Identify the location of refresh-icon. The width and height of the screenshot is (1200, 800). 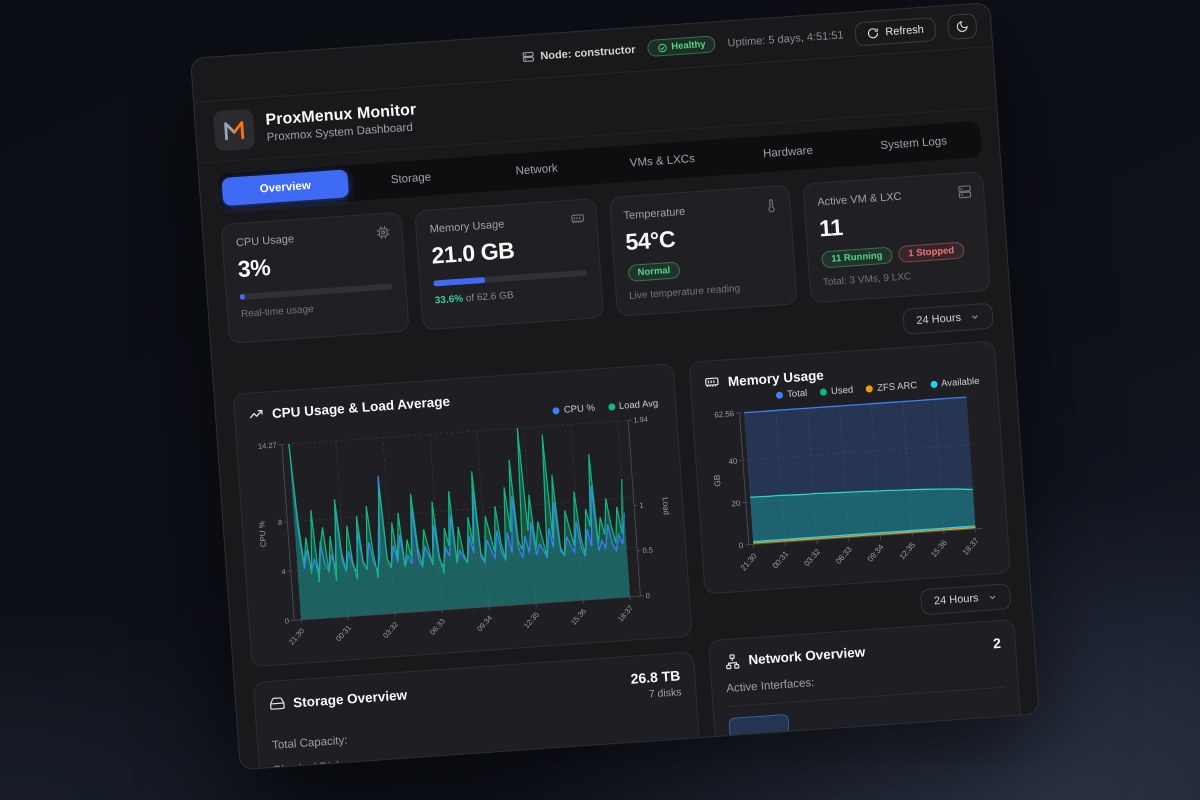
(873, 32).